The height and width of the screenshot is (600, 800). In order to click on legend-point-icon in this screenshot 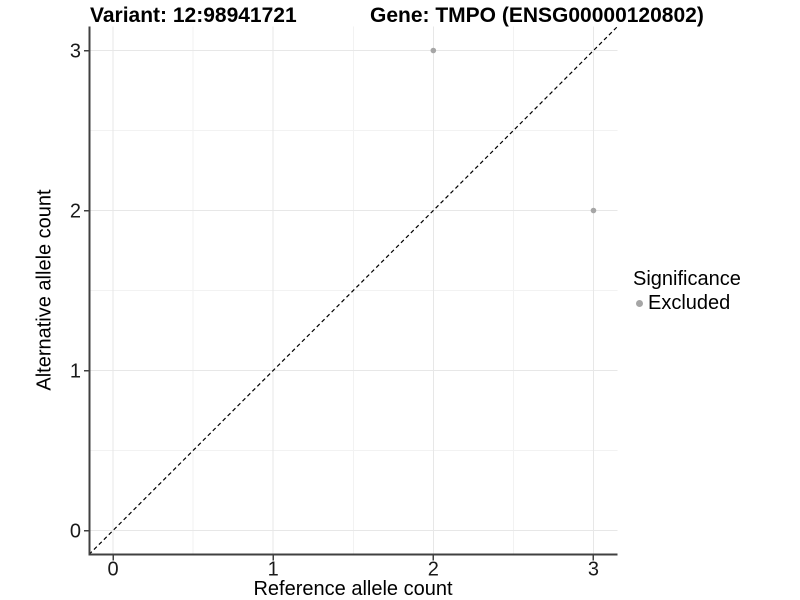, I will do `click(639, 303)`.